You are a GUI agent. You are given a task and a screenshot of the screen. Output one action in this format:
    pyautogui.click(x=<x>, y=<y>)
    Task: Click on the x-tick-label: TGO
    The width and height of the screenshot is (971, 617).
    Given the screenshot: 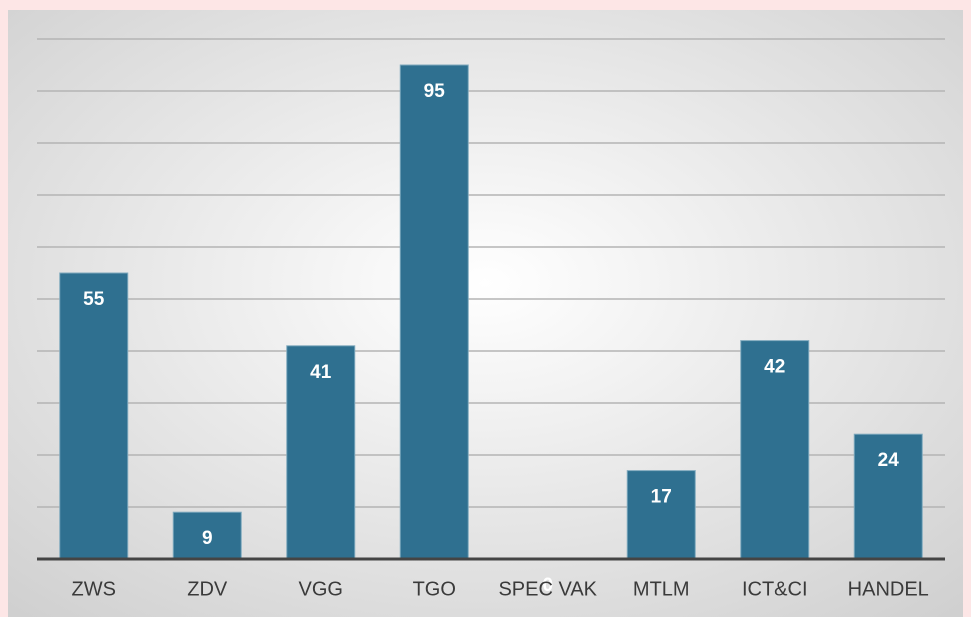 What is the action you would take?
    pyautogui.click(x=434, y=589)
    